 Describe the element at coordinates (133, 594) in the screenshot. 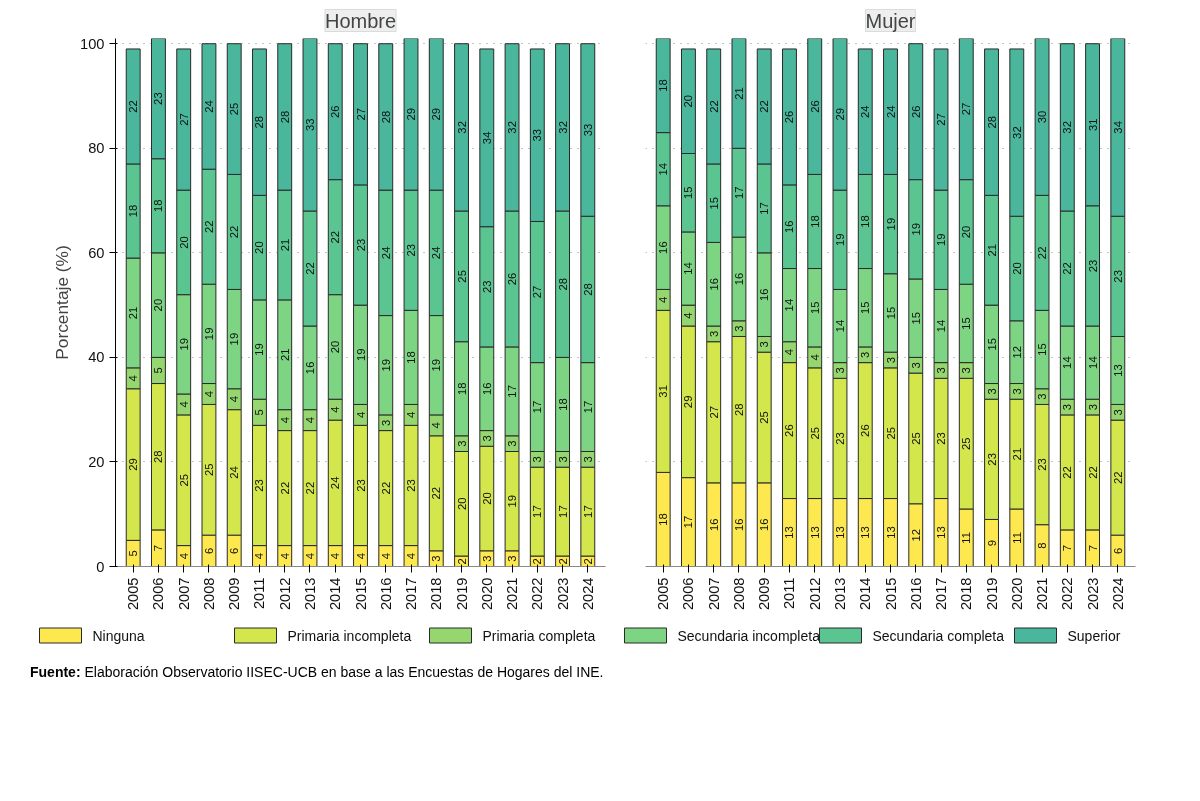

I see `x-tick-label: 2005` at that location.